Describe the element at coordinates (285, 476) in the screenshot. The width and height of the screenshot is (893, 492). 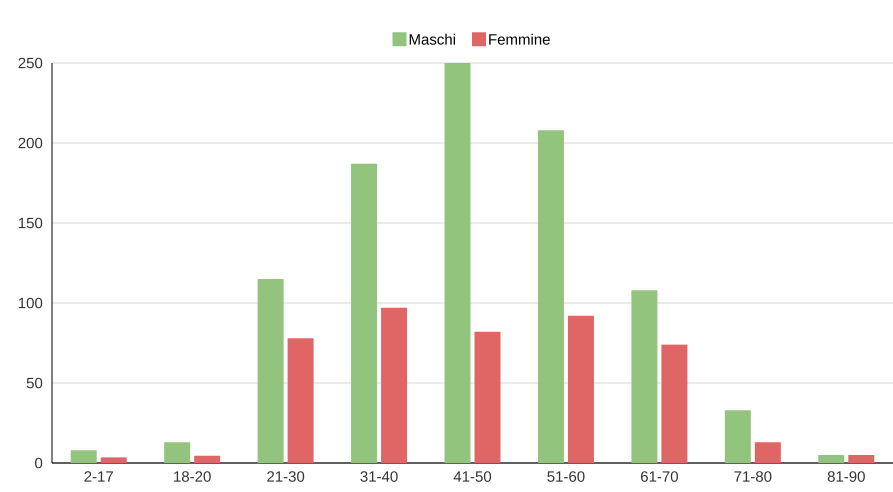
I see `x-tick-label: 21-30` at that location.